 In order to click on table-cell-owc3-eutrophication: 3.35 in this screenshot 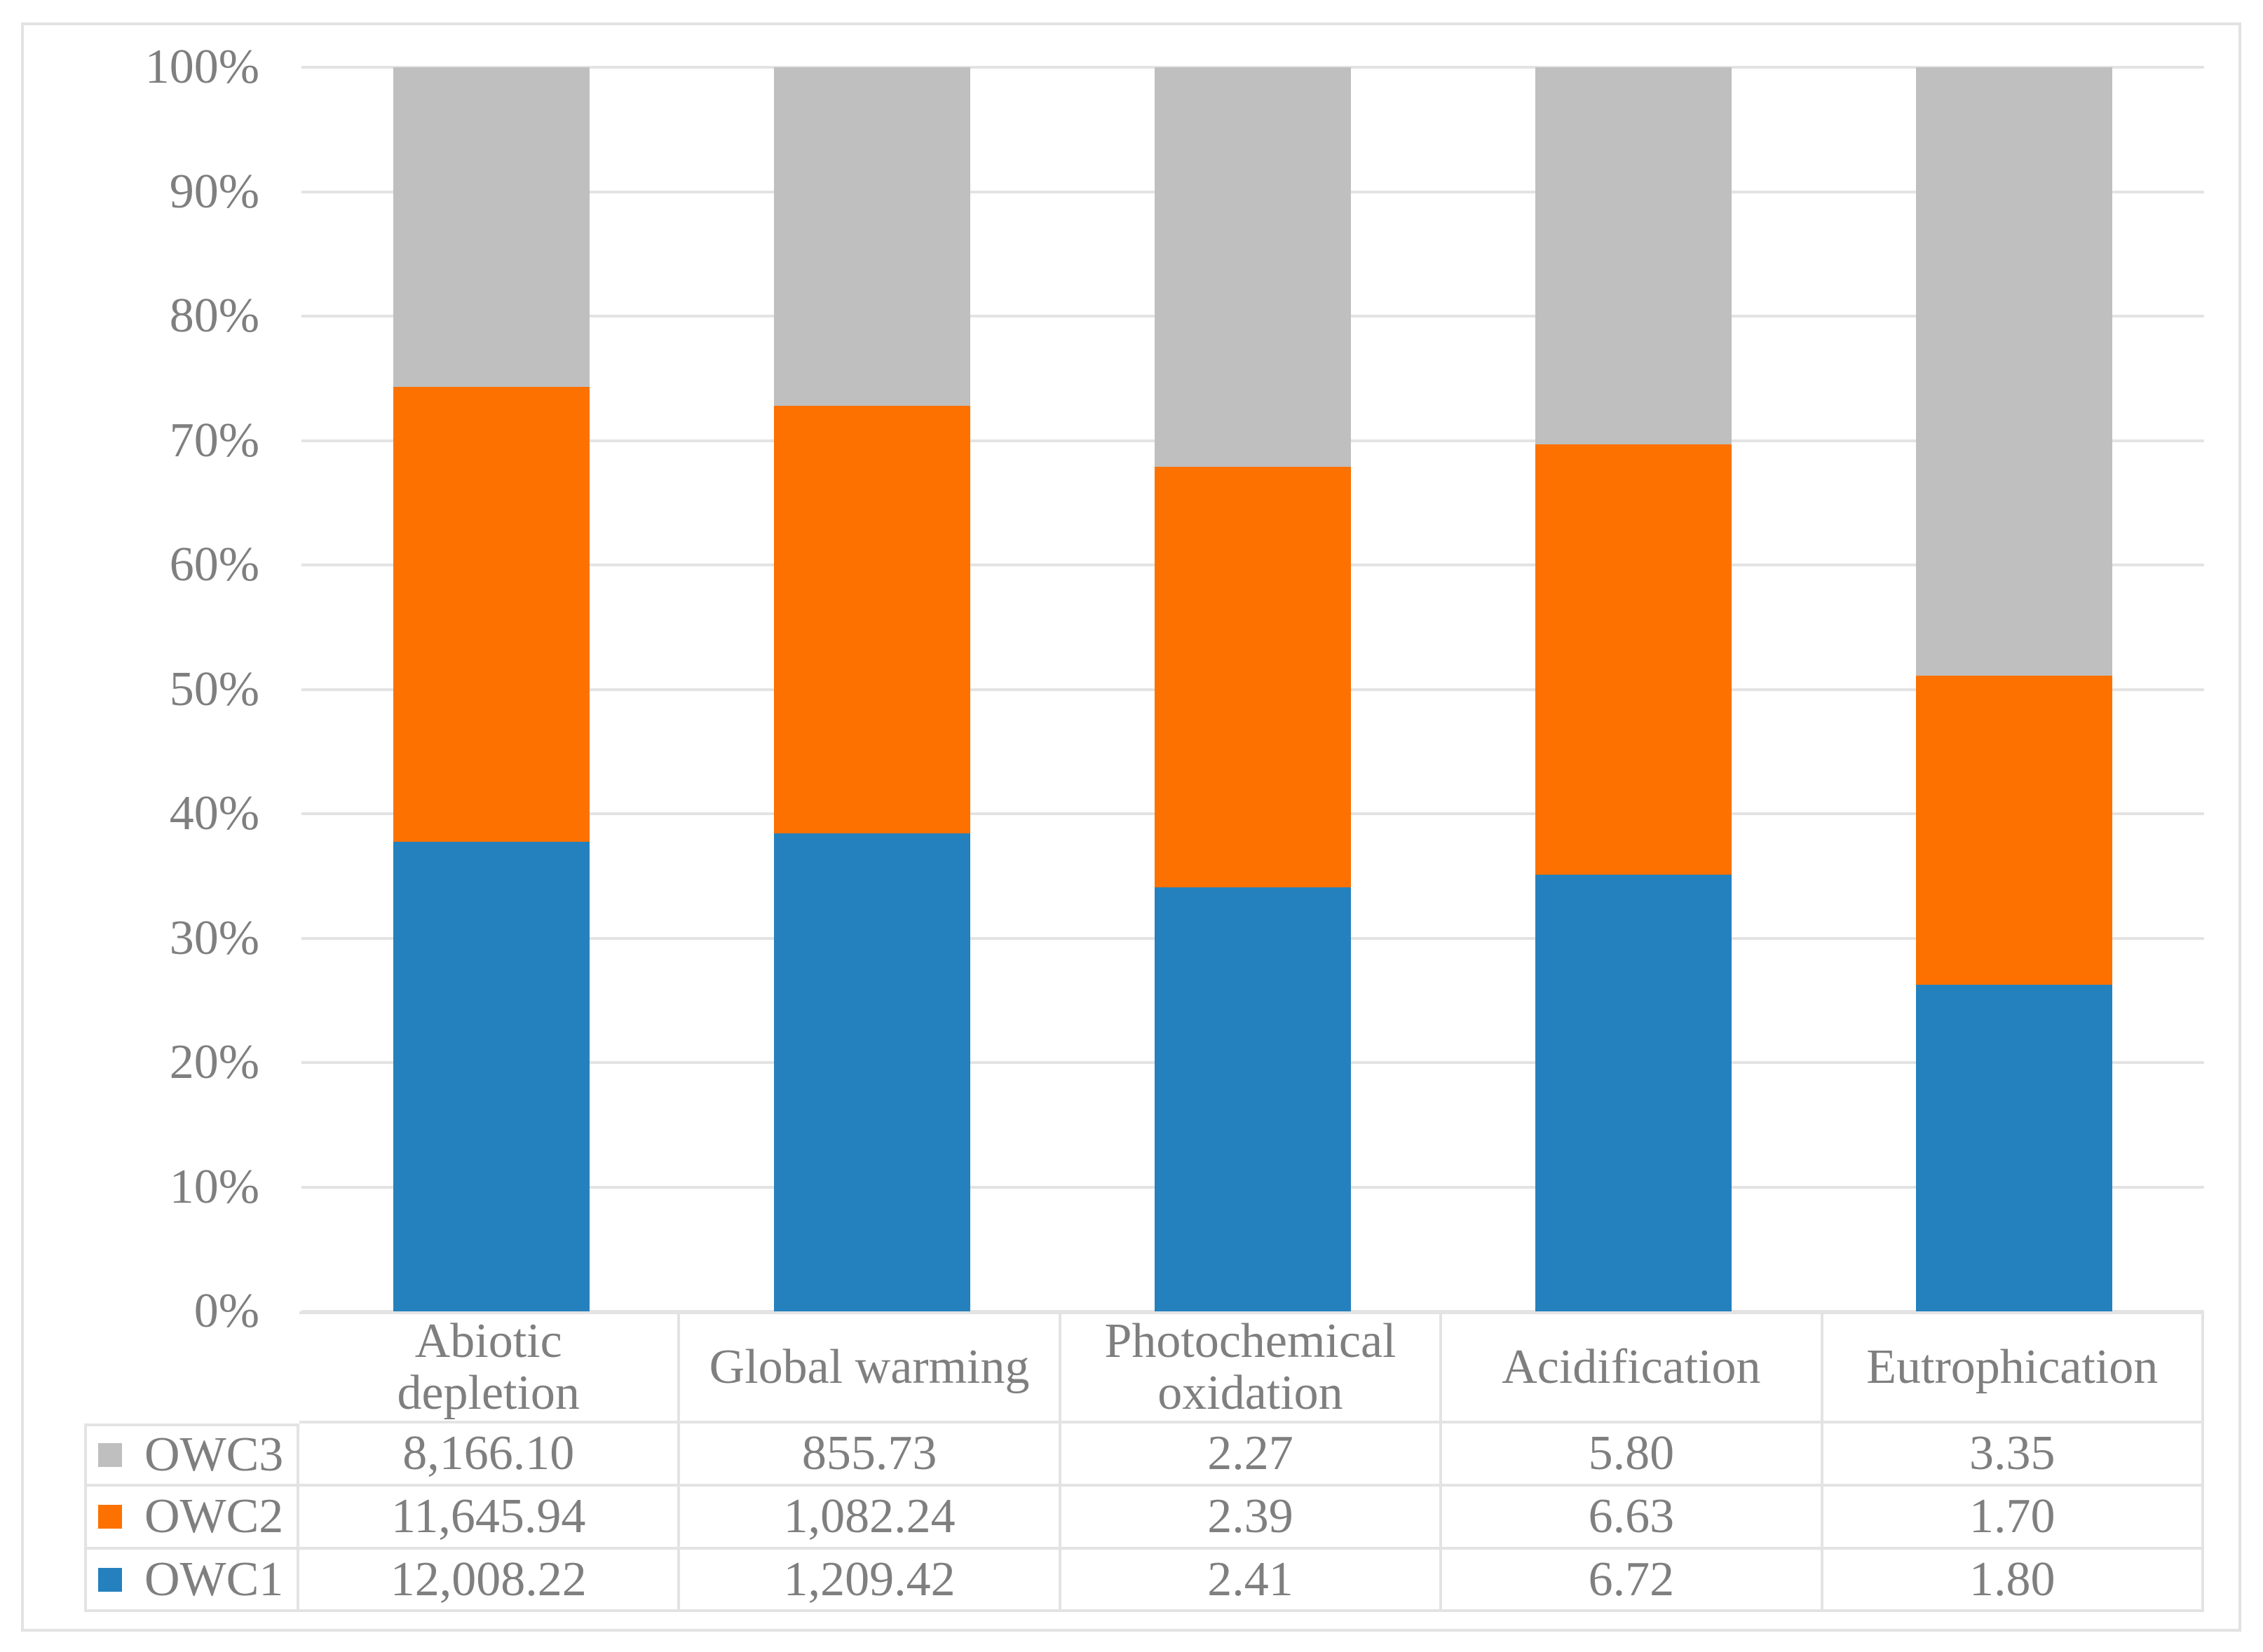, I will do `click(2014, 1455)`.